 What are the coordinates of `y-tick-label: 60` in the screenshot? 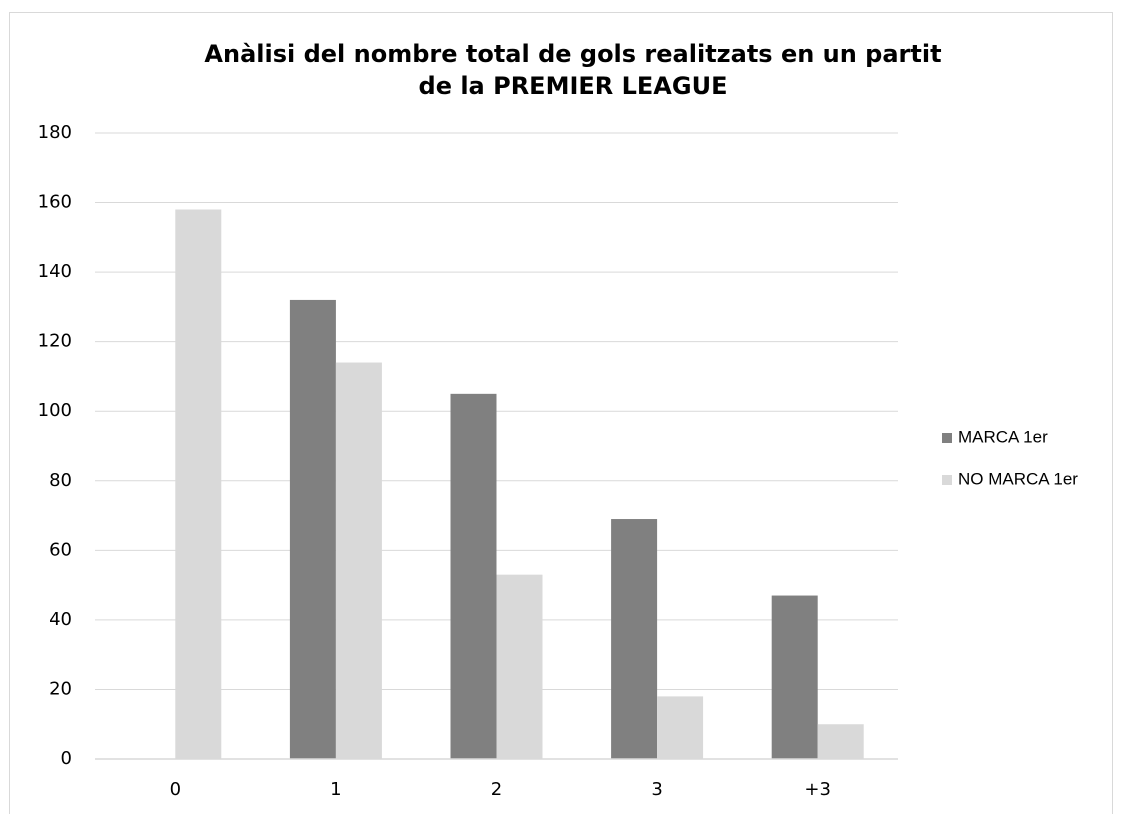 It's located at (60, 549).